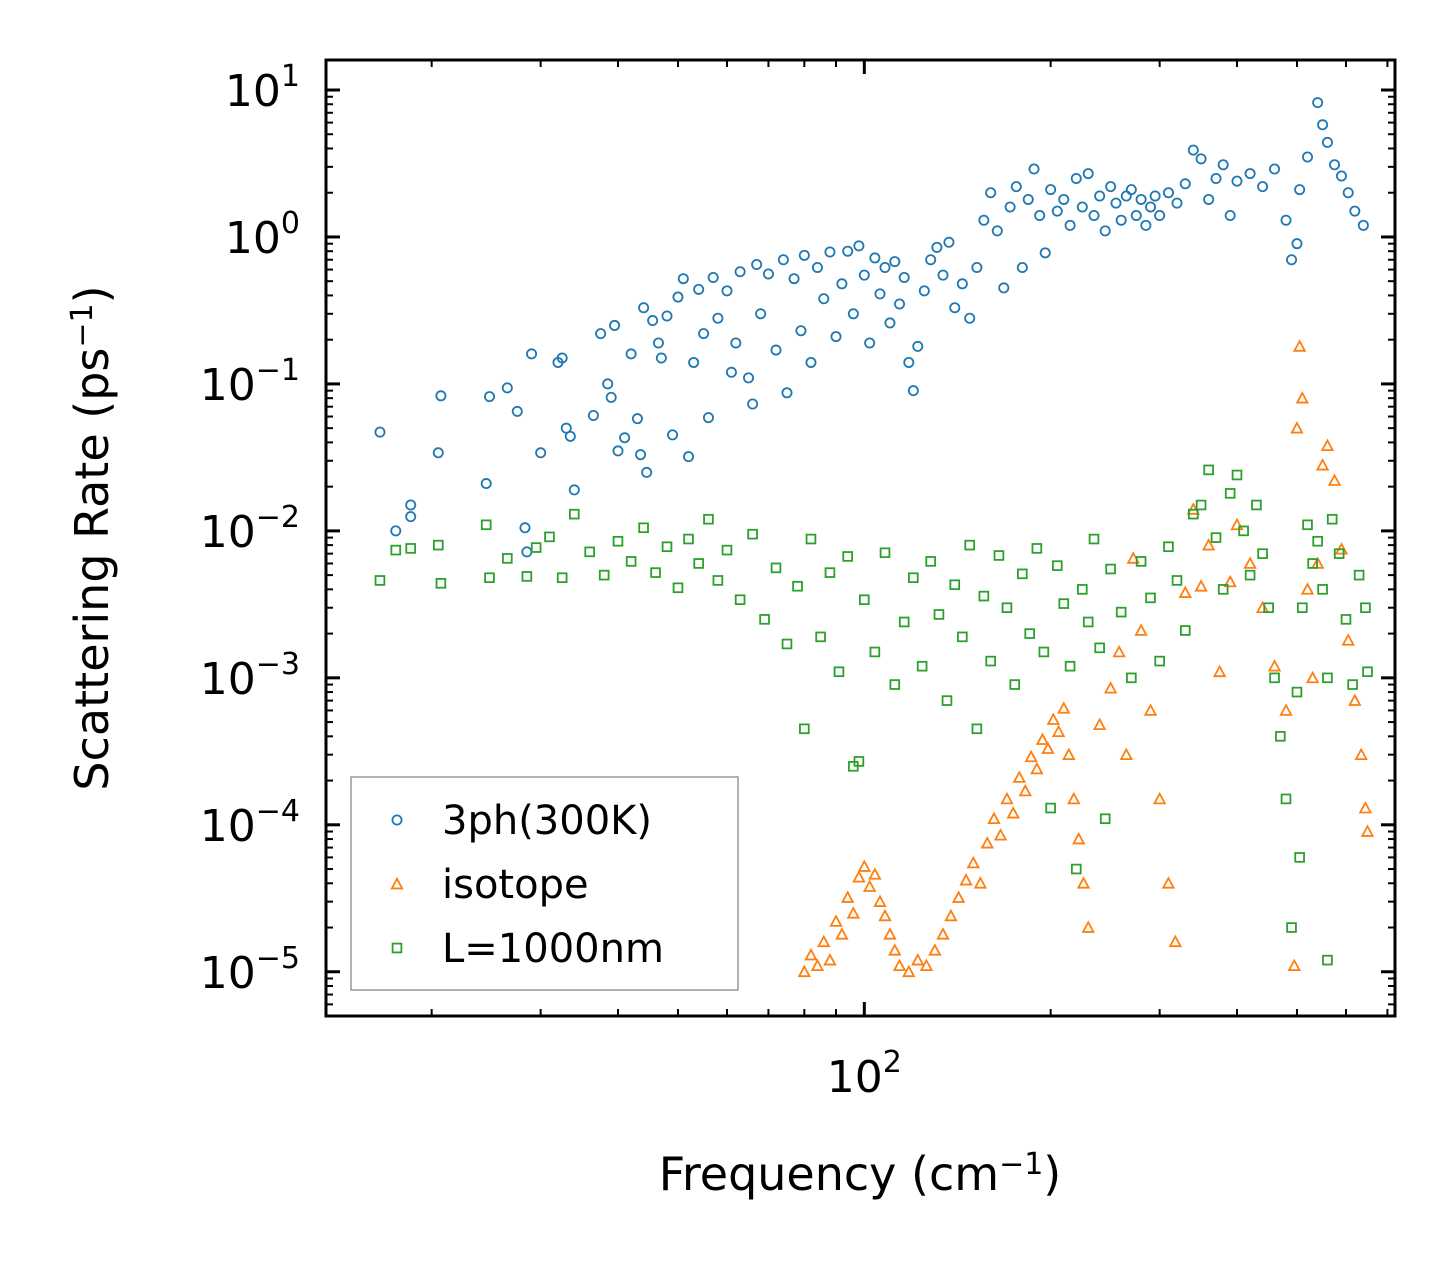 Image resolution: width=1455 pixels, height=1265 pixels. Describe the element at coordinates (250, 823) in the screenshot. I see `y-tick-label: 10⁻⁴` at that location.